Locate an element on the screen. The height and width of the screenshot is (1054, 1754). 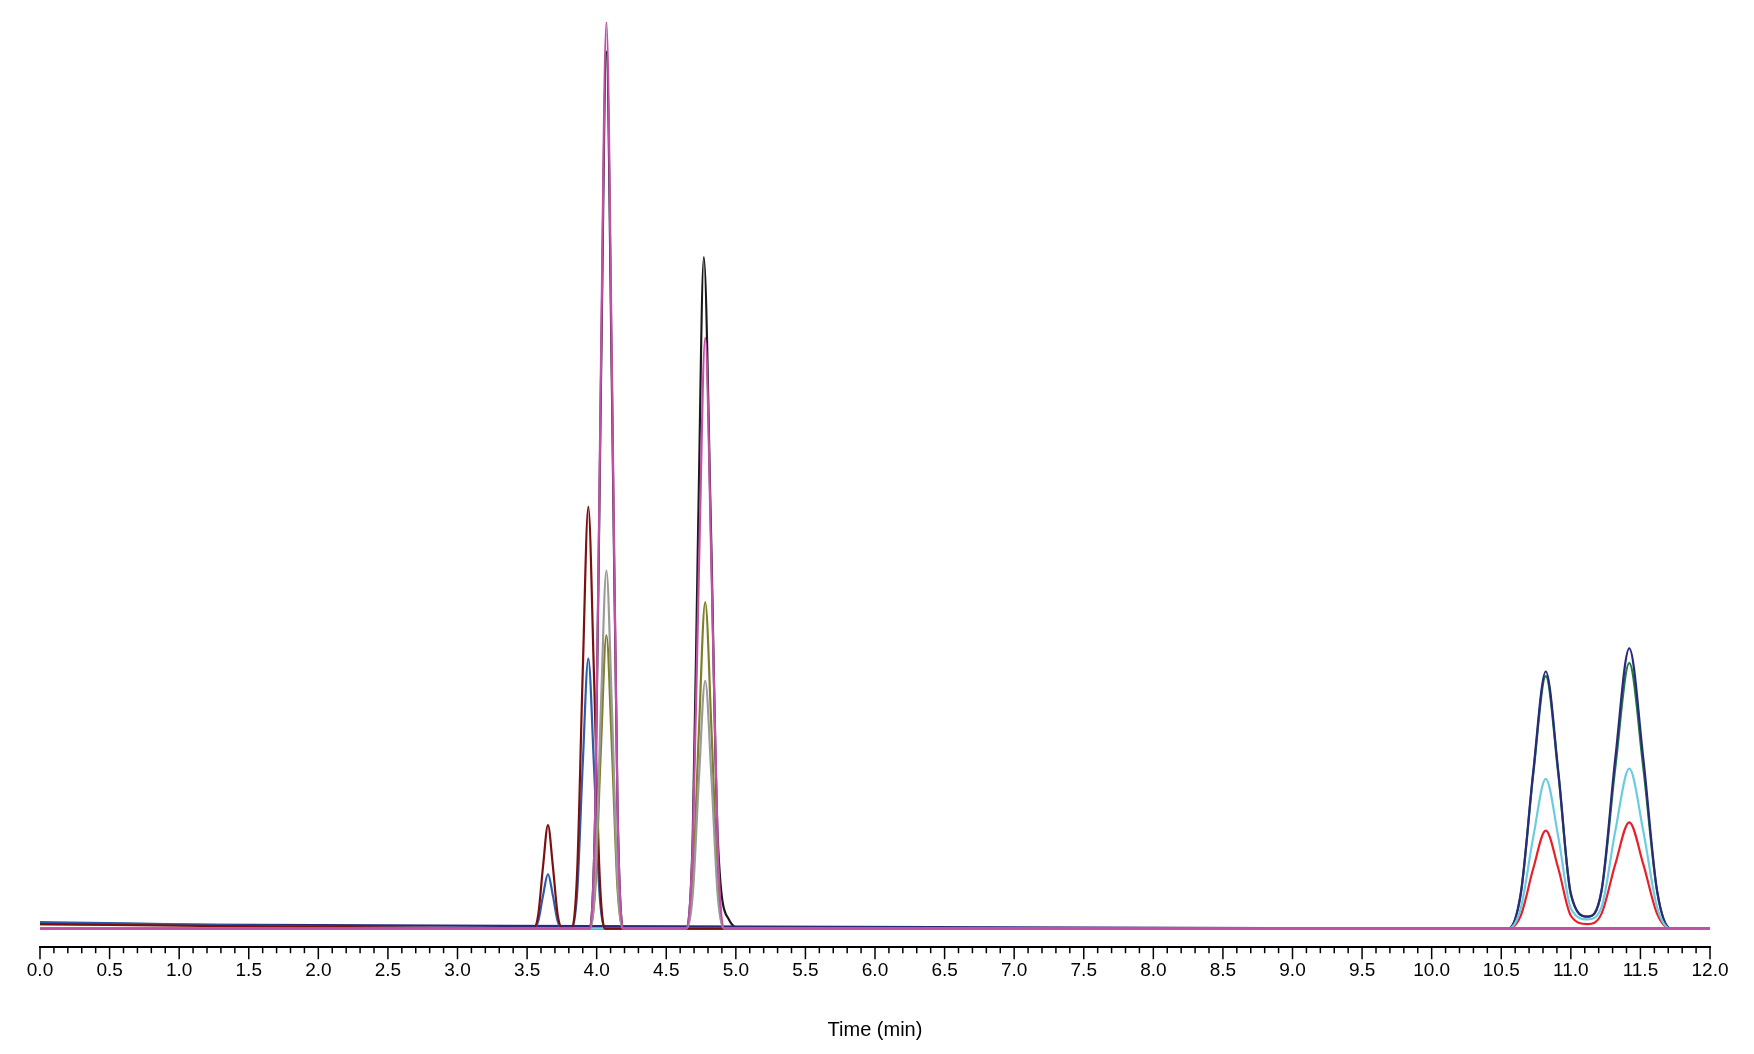
x-tick-label: 3.5 is located at coordinates (527, 969).